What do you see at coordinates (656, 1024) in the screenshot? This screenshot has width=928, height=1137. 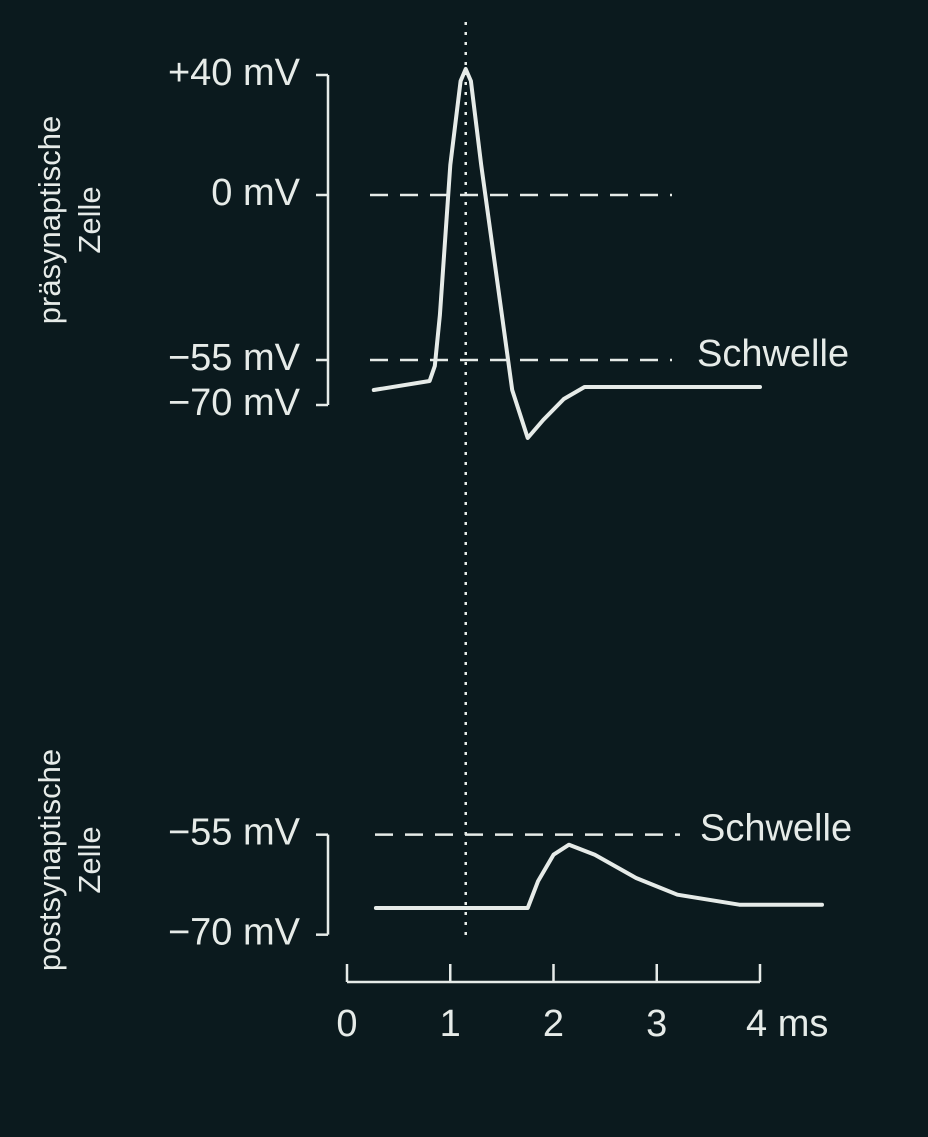 I see `x-tick-label: 3` at bounding box center [656, 1024].